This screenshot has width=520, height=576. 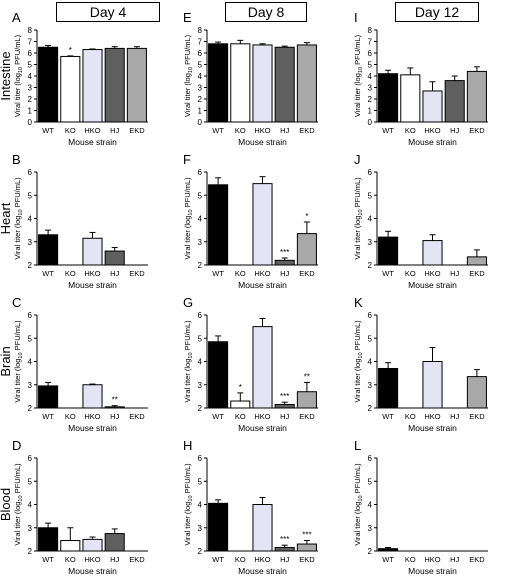 I want to click on y-tick-label-e: 8, so click(x=200, y=30).